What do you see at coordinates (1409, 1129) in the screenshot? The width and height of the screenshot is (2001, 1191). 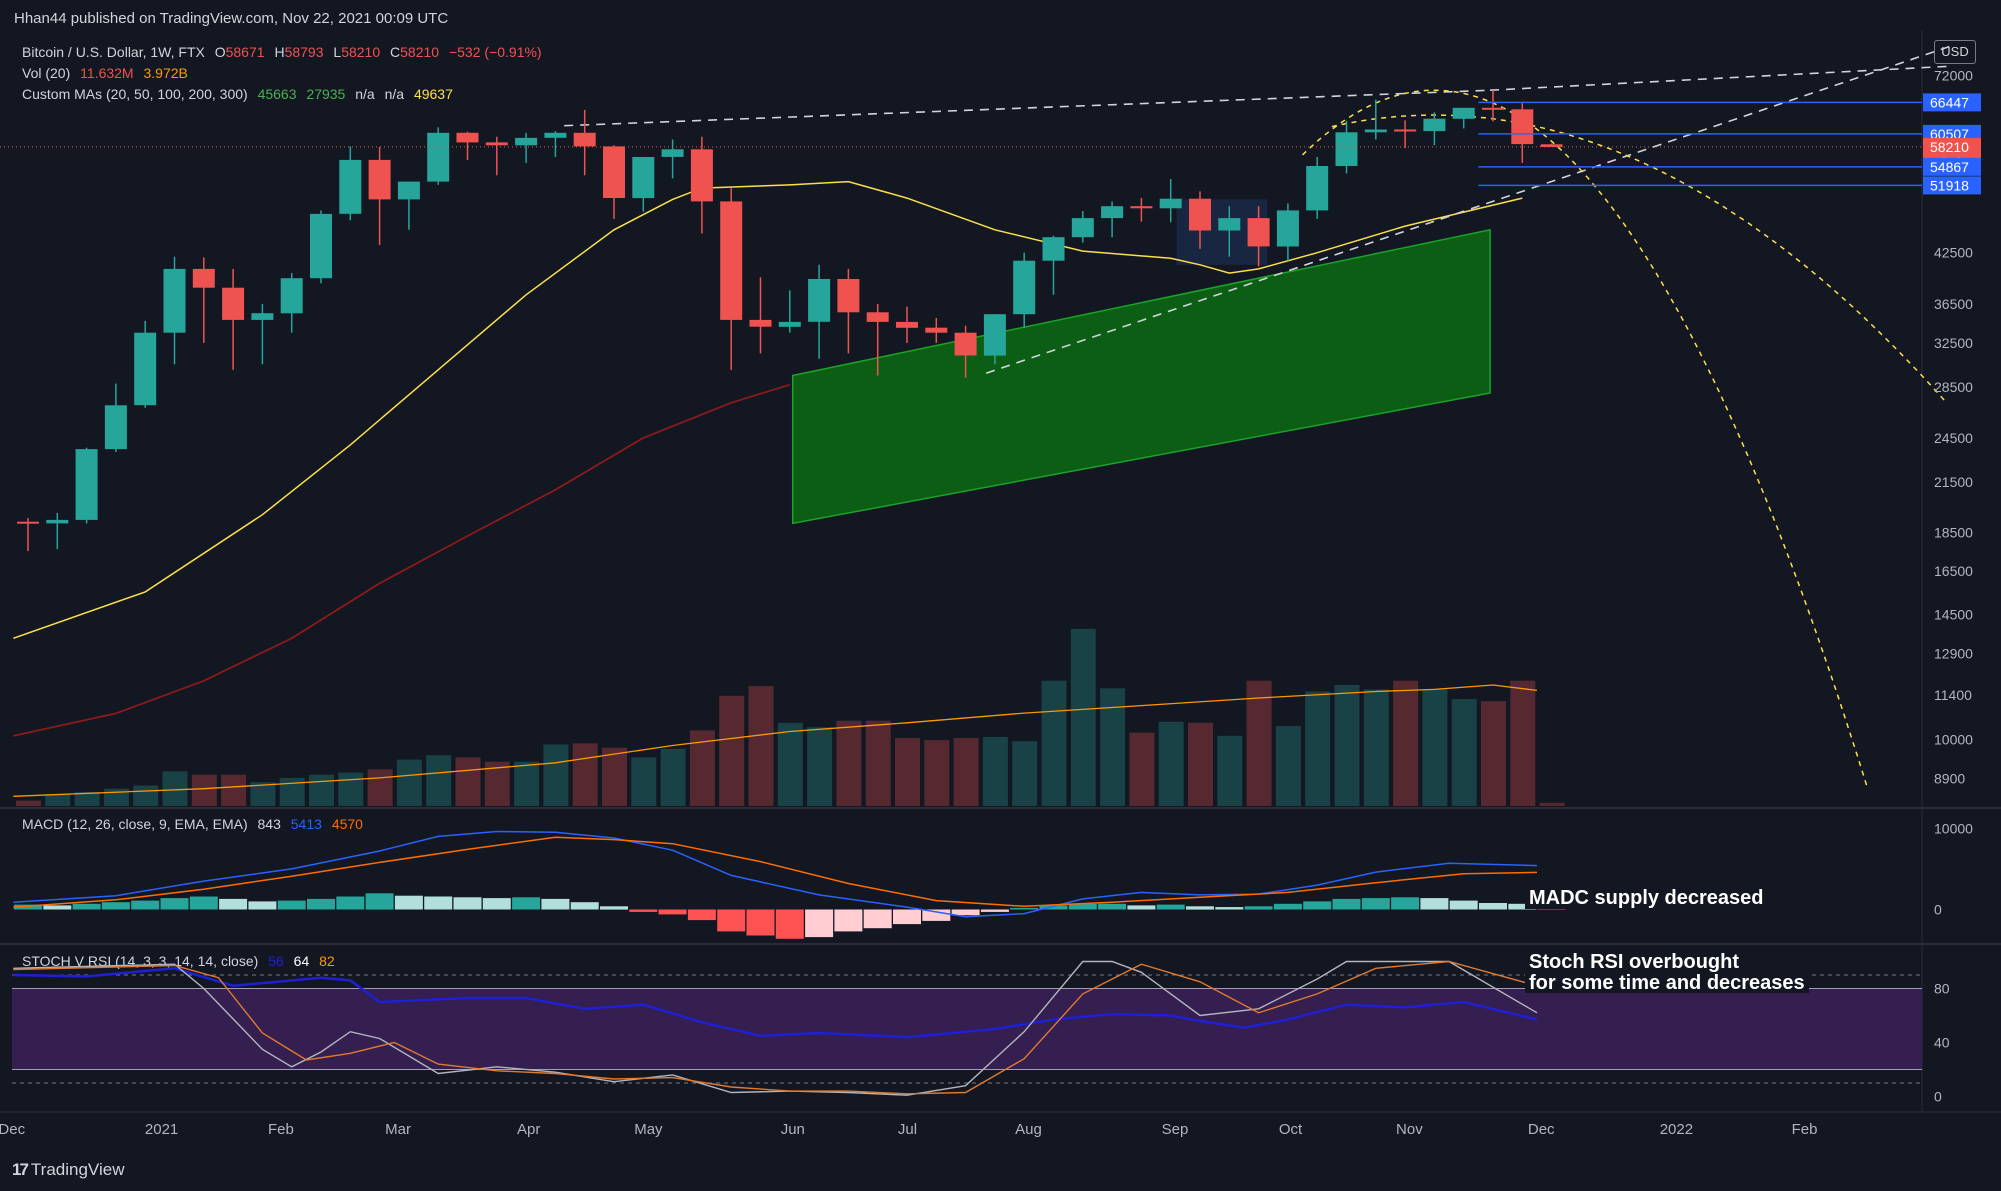 I see `time-tick-label: Nov` at bounding box center [1409, 1129].